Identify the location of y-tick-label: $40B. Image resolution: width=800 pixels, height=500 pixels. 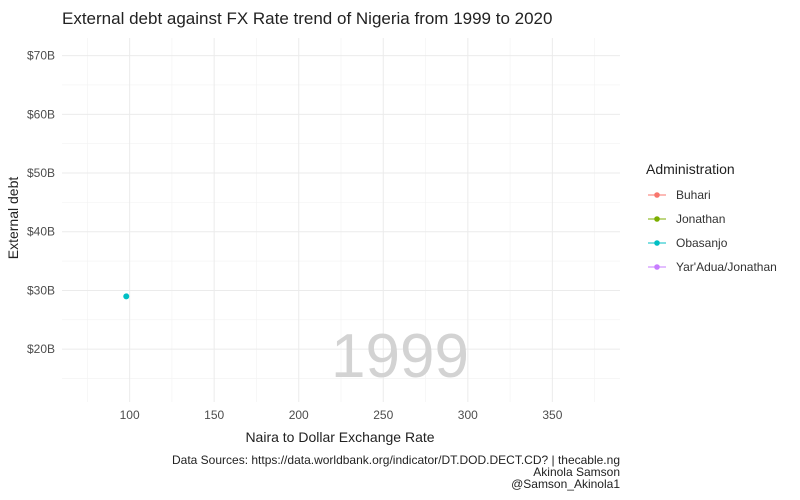
(41, 232).